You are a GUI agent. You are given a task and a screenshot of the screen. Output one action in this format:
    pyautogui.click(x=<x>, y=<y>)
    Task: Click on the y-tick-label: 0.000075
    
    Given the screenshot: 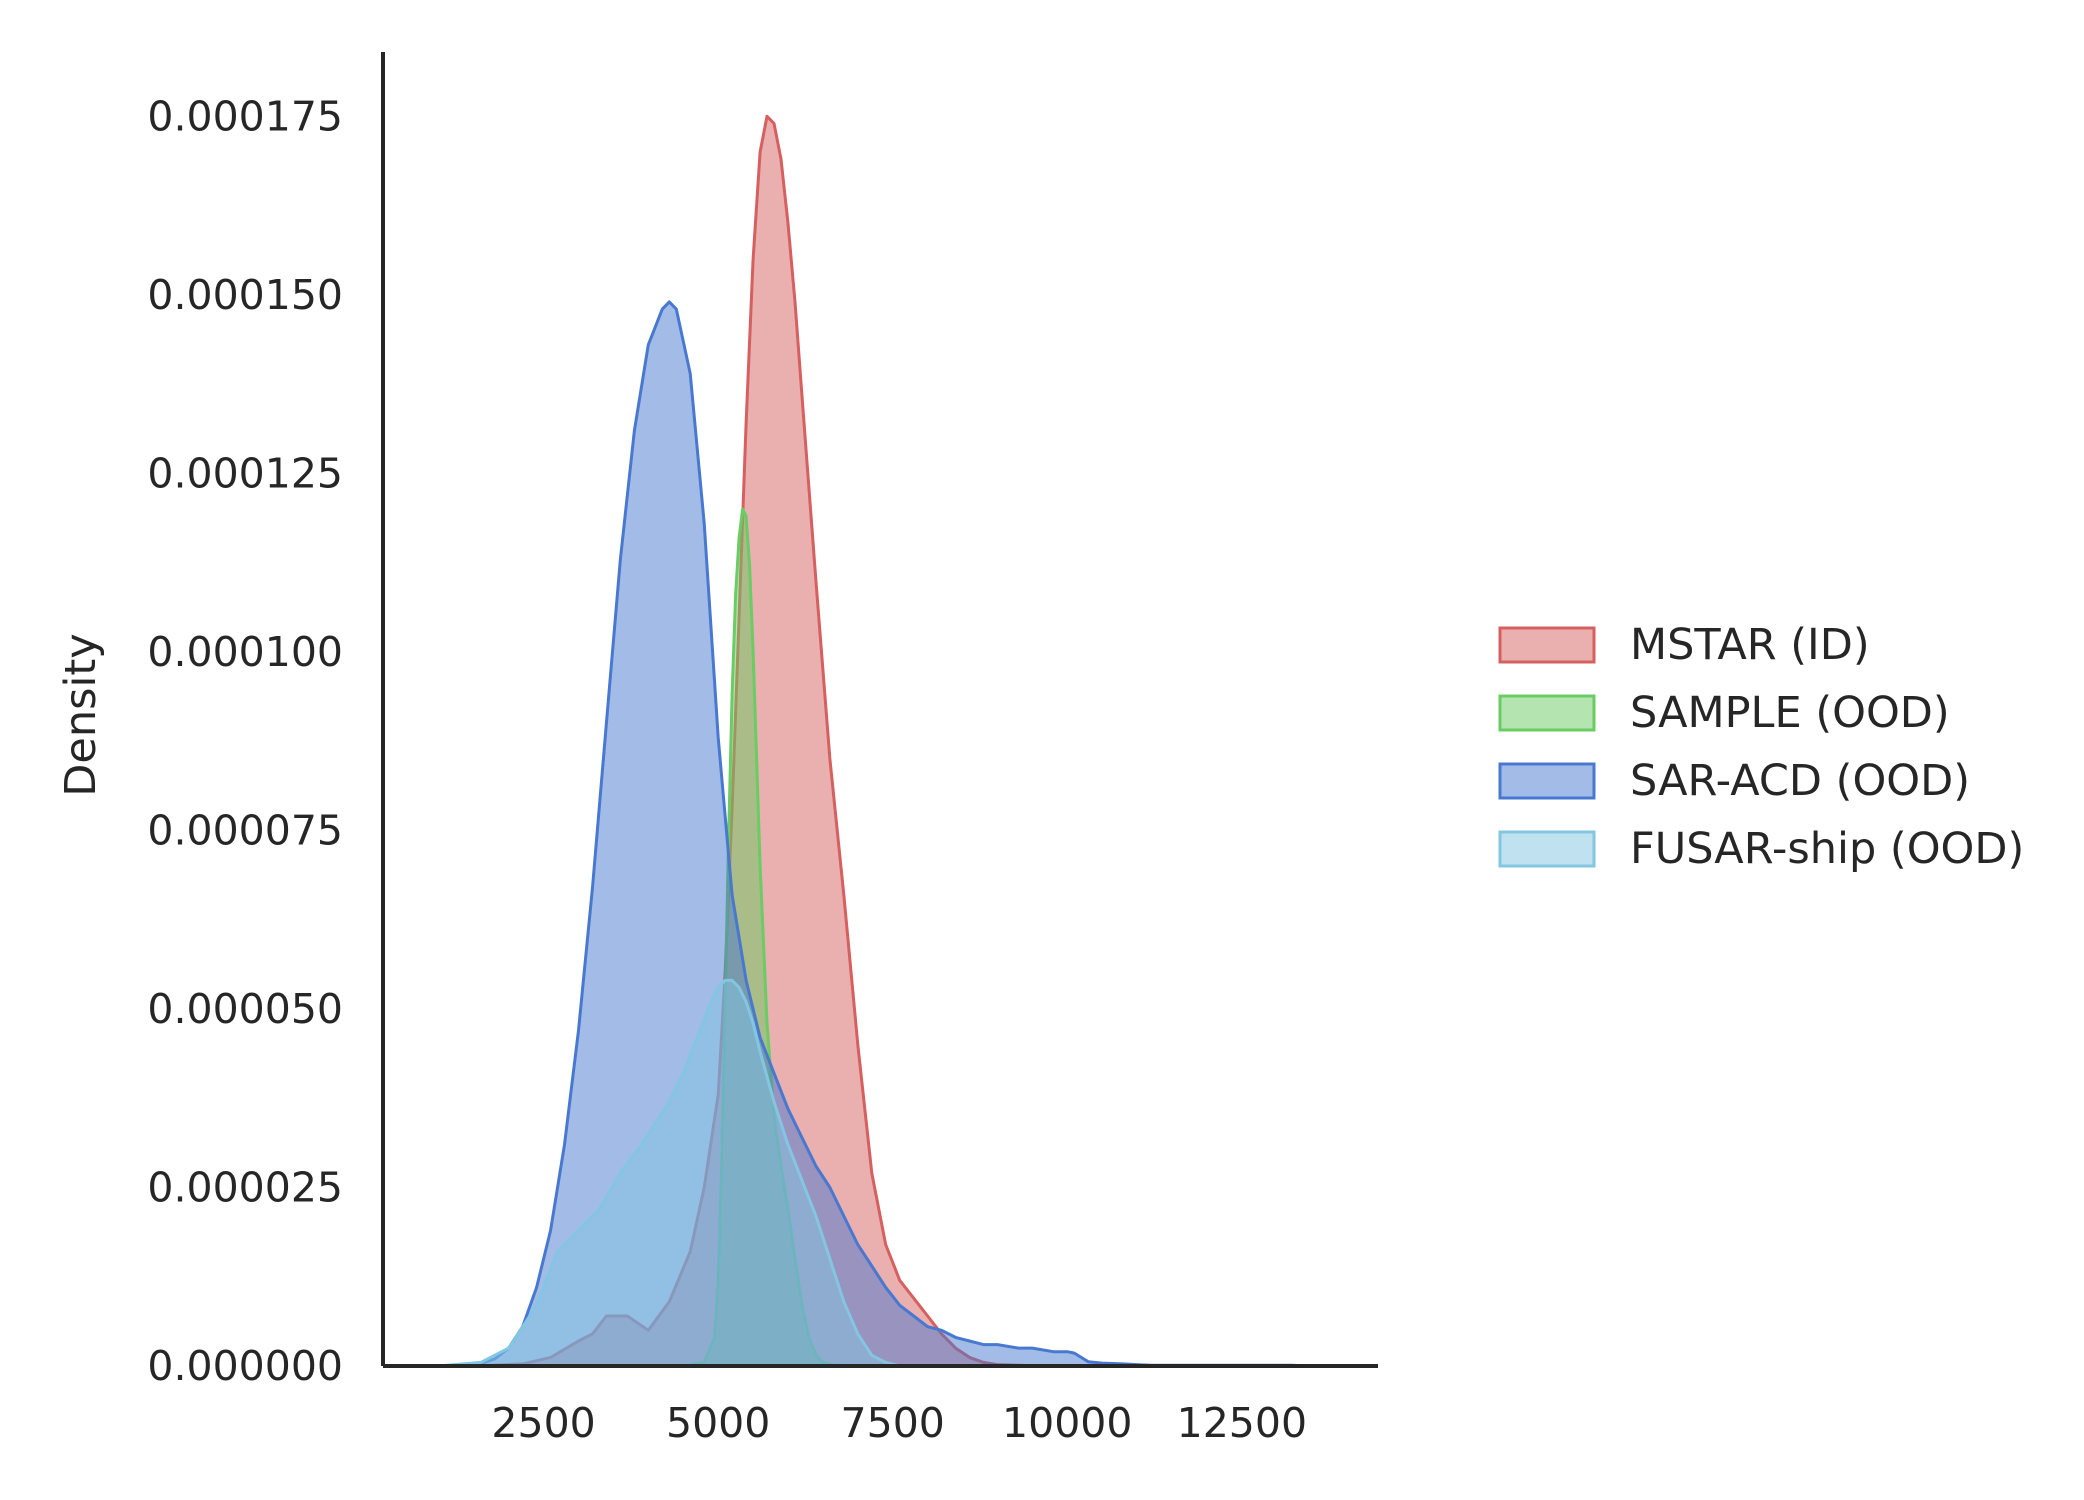 What is the action you would take?
    pyautogui.click(x=245, y=830)
    